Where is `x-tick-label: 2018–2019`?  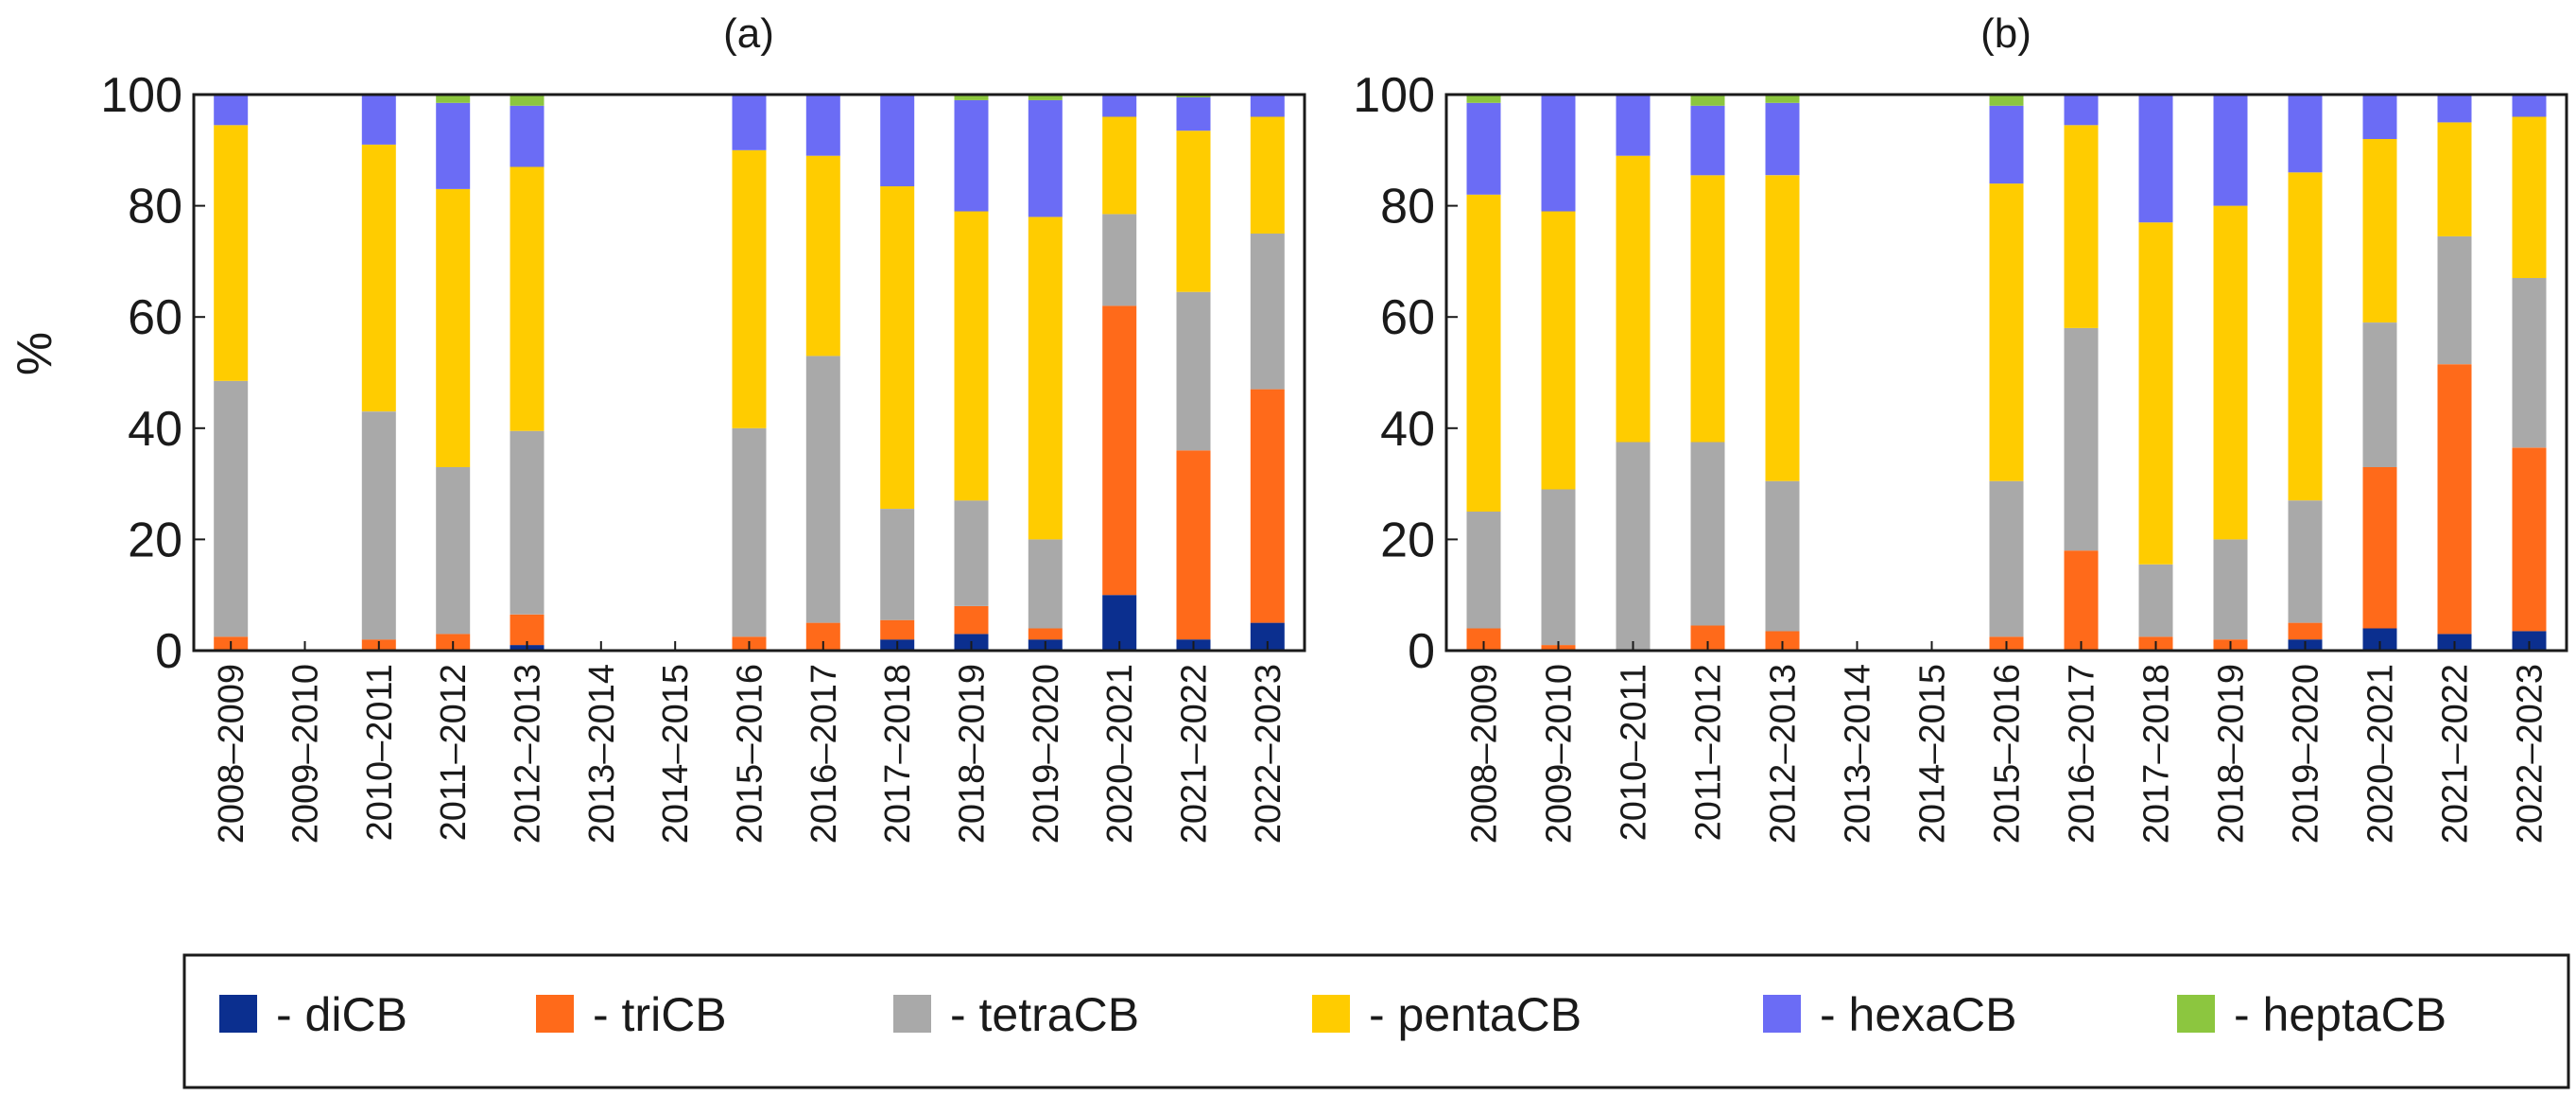
x-tick-label: 2018–2019 is located at coordinates (973, 754).